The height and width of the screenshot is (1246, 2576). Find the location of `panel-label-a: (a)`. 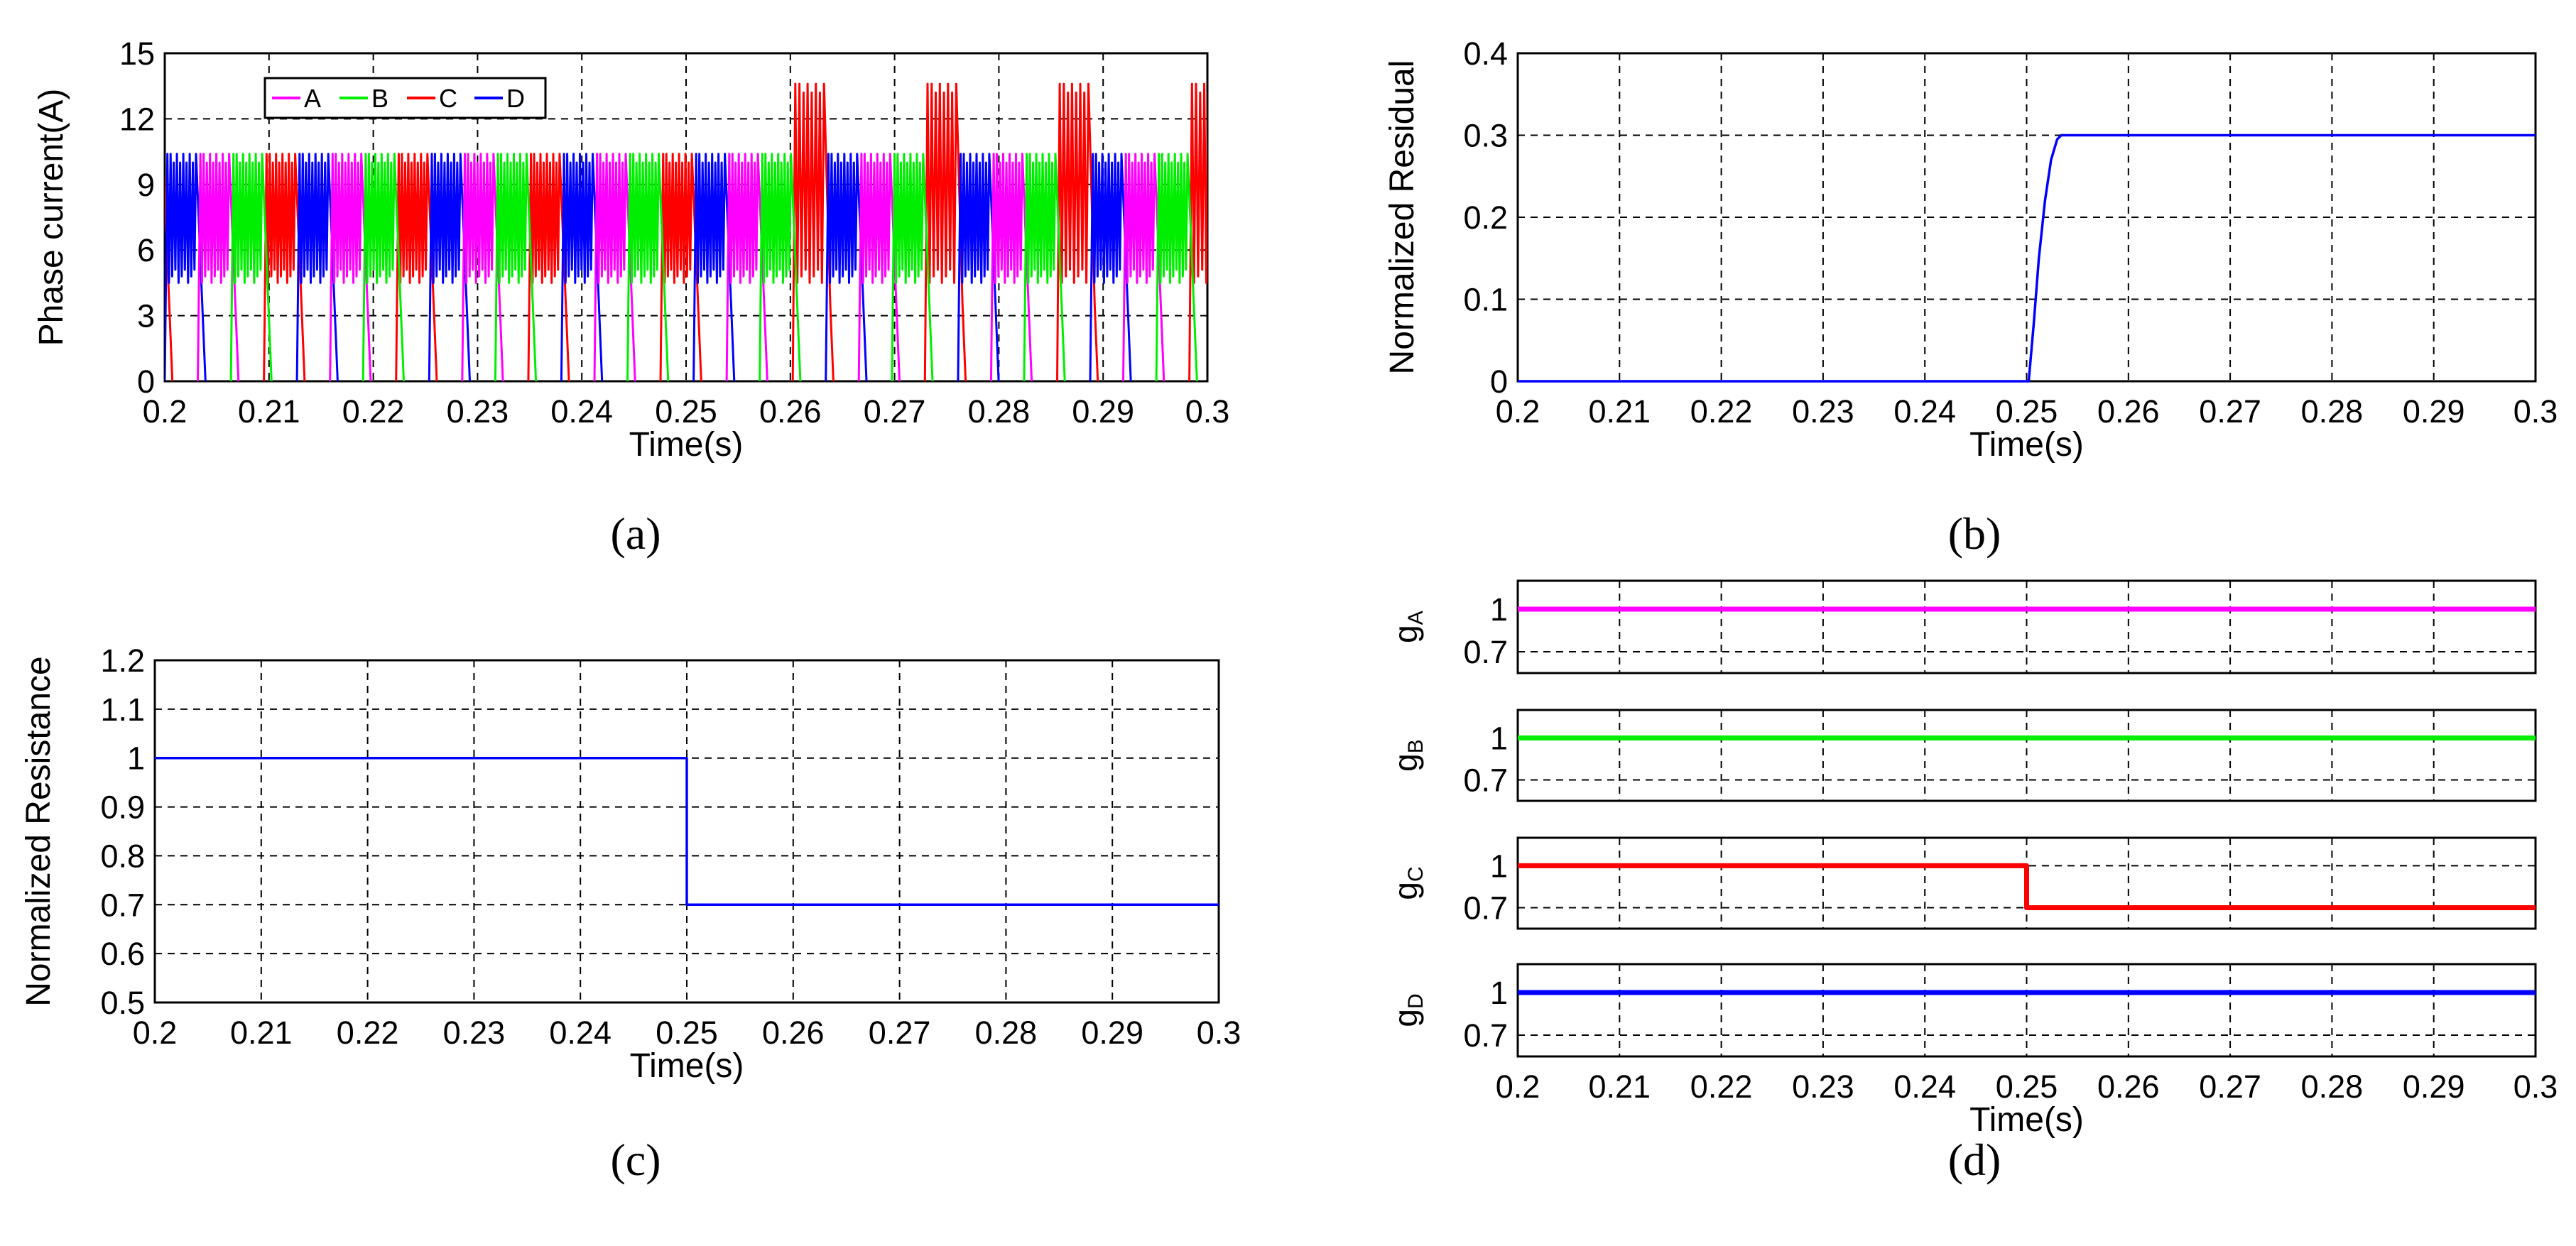

panel-label-a: (a) is located at coordinates (635, 533).